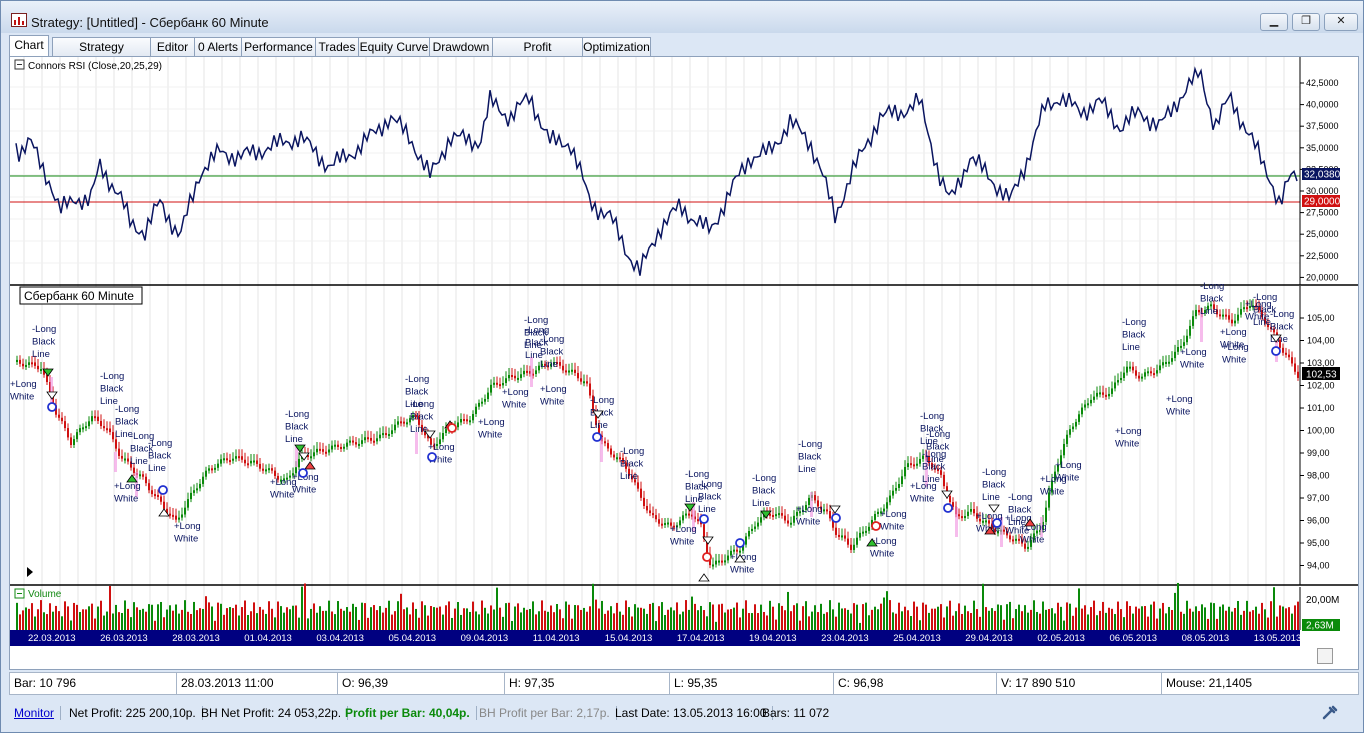 The height and width of the screenshot is (733, 1364). I want to click on tab-performance: Performance, so click(278, 46).